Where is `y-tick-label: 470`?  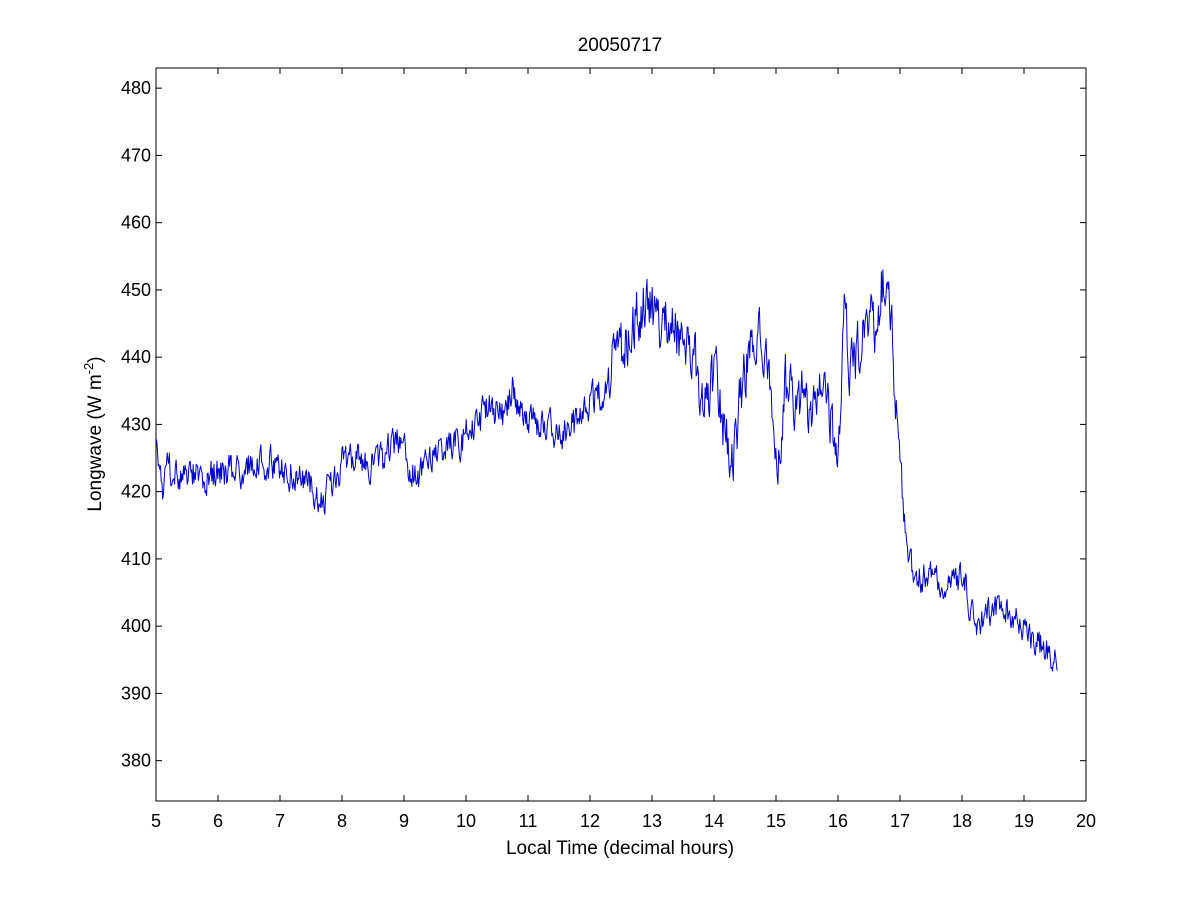
y-tick-label: 470 is located at coordinates (136, 155).